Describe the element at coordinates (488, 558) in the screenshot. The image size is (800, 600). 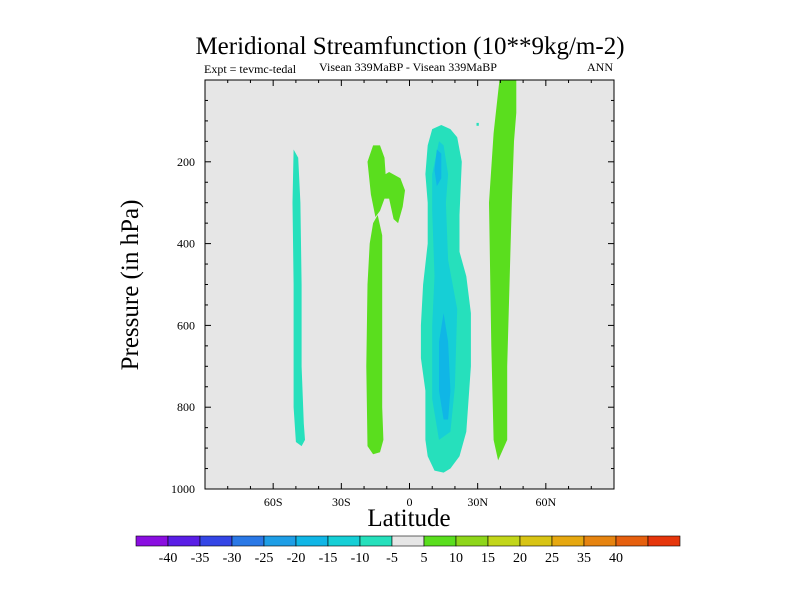
I see `colorbar-label: 15` at that location.